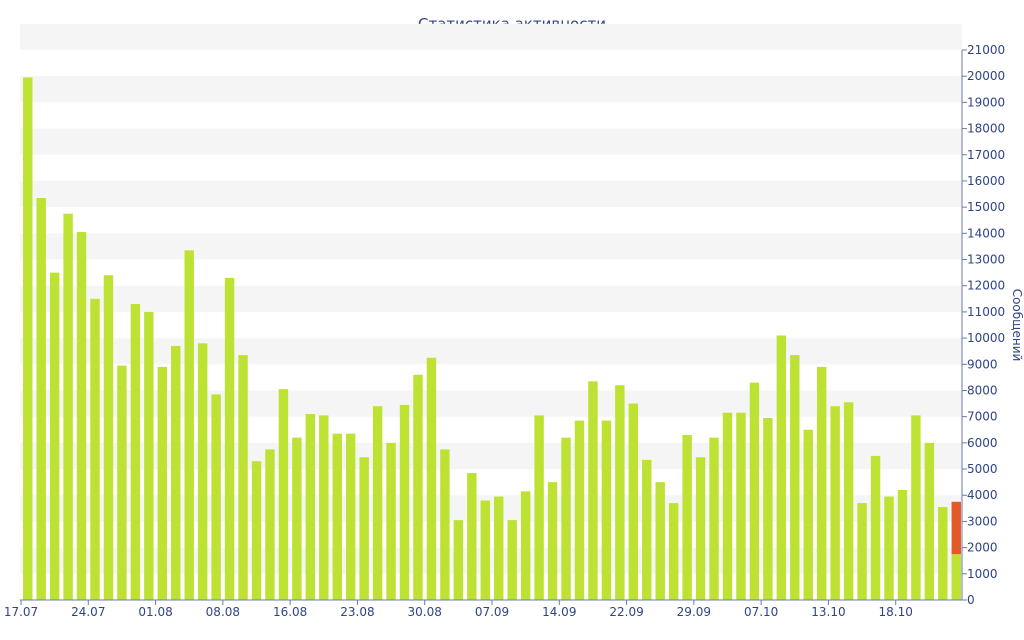 The height and width of the screenshot is (640, 1024). Describe the element at coordinates (986, 155) in the screenshot. I see `y-tick-label: 17000` at that location.